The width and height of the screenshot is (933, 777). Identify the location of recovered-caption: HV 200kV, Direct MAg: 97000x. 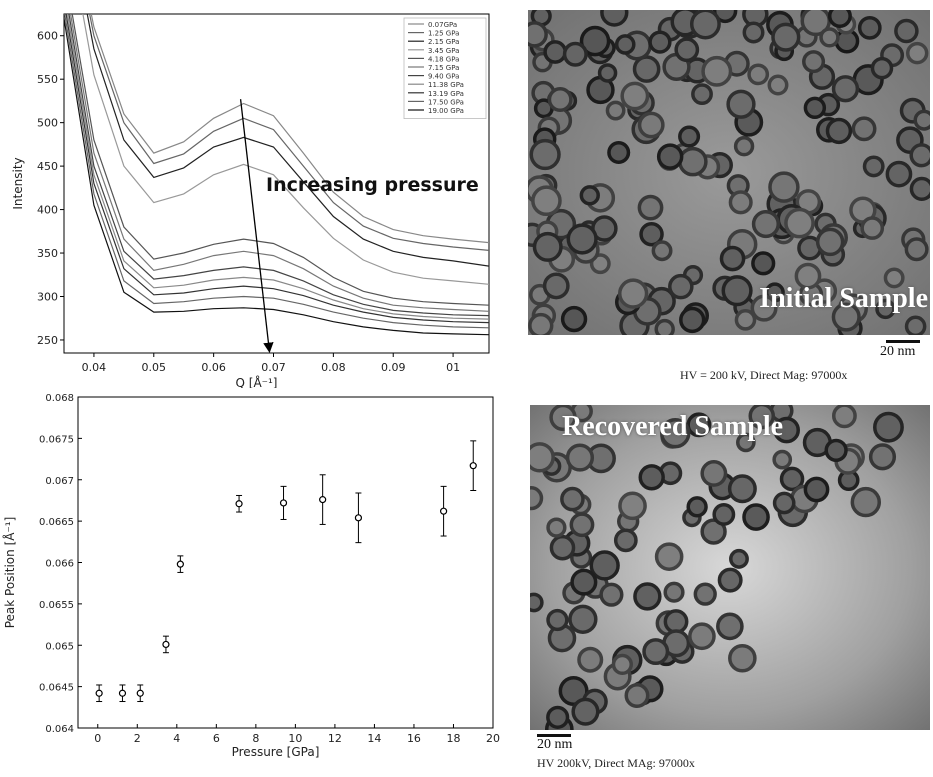
(616, 763).